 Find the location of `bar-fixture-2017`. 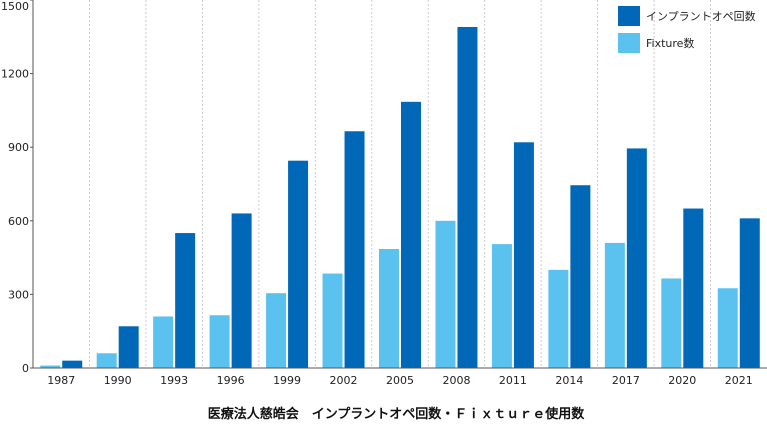

bar-fixture-2017 is located at coordinates (614, 305).